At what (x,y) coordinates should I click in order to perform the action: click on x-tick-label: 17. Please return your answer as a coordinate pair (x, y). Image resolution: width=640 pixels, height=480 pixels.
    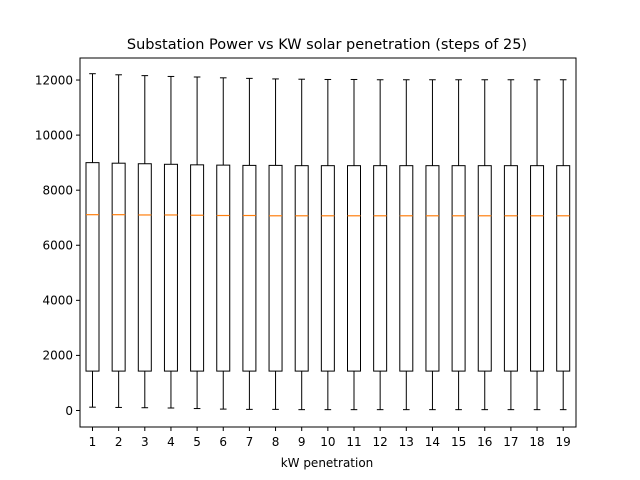
    Looking at the image, I should click on (510, 442).